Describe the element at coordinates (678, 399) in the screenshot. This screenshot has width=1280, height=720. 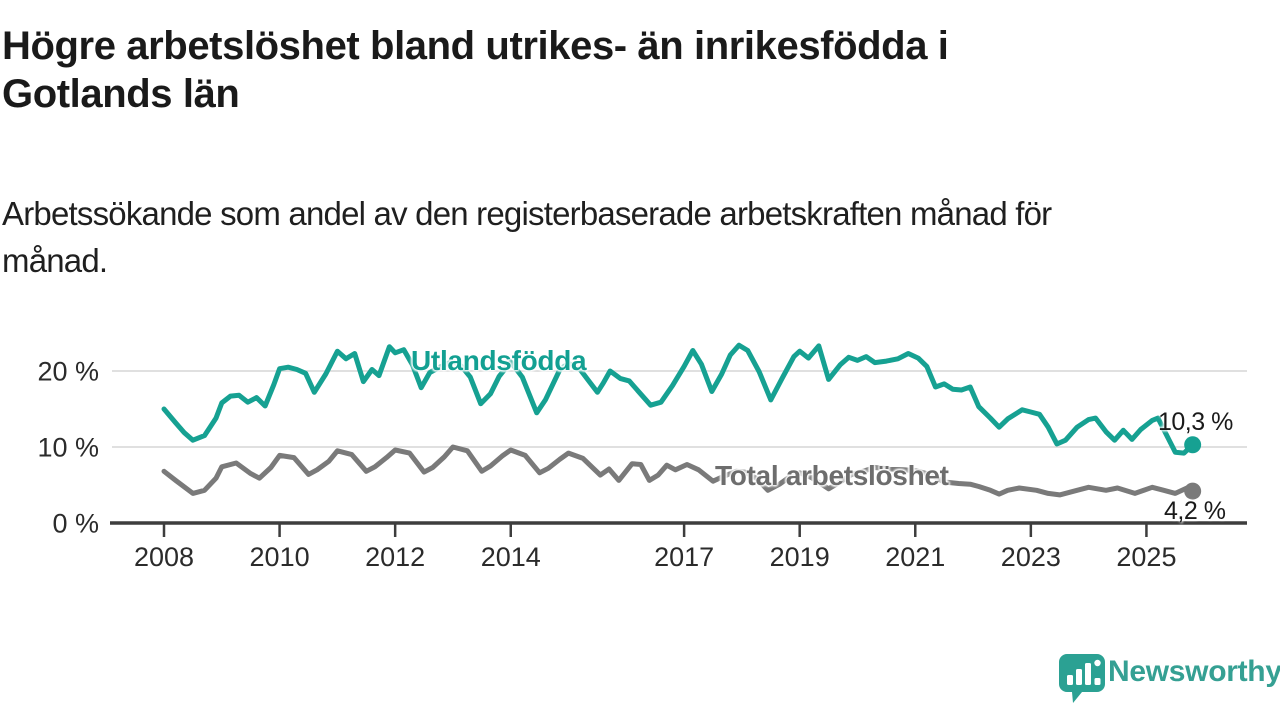
I see `series-line-utlandsfodda` at that location.